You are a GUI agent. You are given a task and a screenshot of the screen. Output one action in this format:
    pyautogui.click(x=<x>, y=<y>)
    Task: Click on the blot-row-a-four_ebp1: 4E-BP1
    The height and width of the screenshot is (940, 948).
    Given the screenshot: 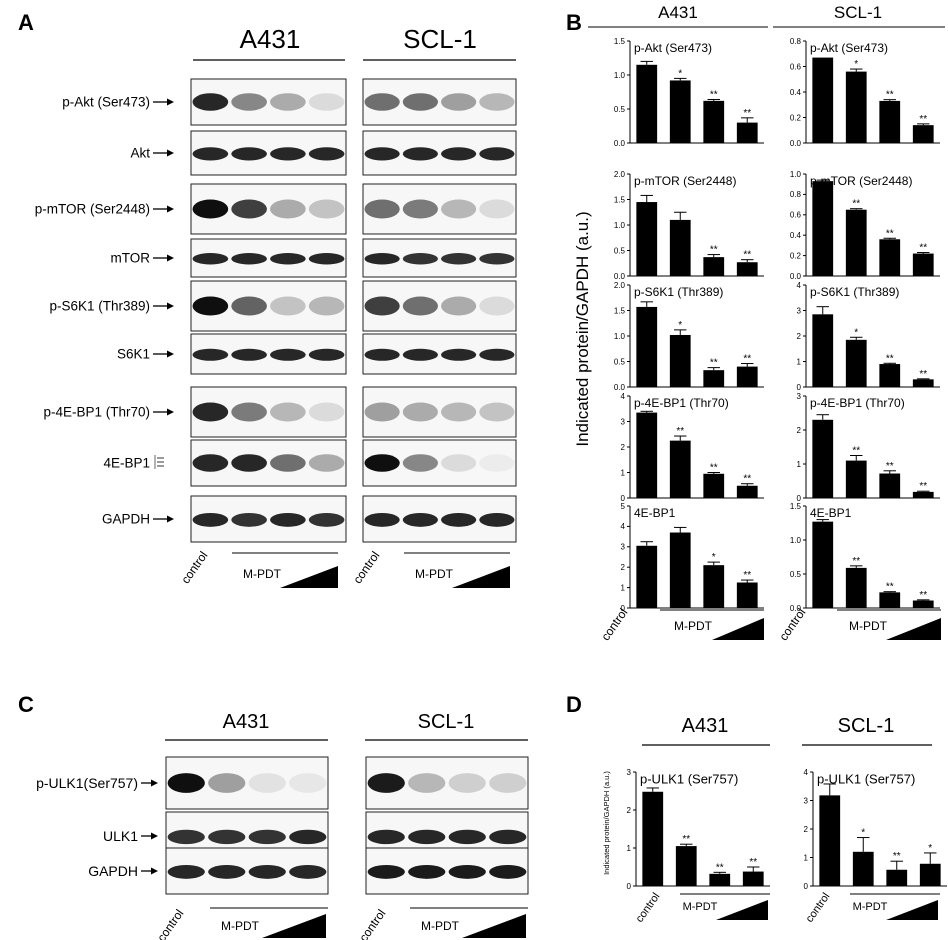 What is the action you would take?
    pyautogui.click(x=310, y=463)
    